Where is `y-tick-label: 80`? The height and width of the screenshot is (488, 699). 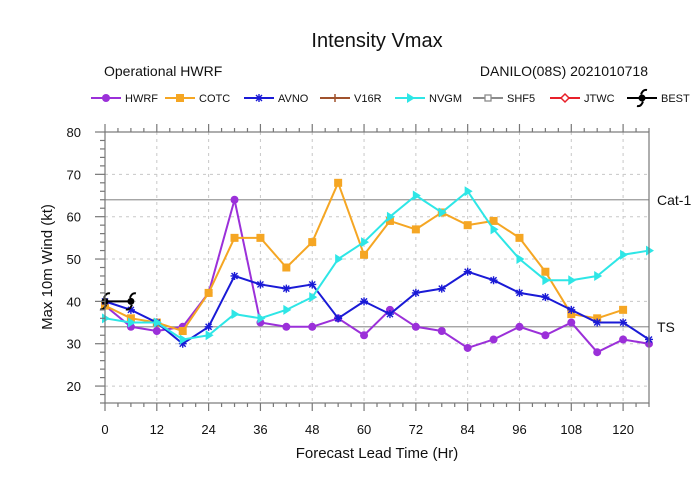
y-tick-label: 80 is located at coordinates (74, 132).